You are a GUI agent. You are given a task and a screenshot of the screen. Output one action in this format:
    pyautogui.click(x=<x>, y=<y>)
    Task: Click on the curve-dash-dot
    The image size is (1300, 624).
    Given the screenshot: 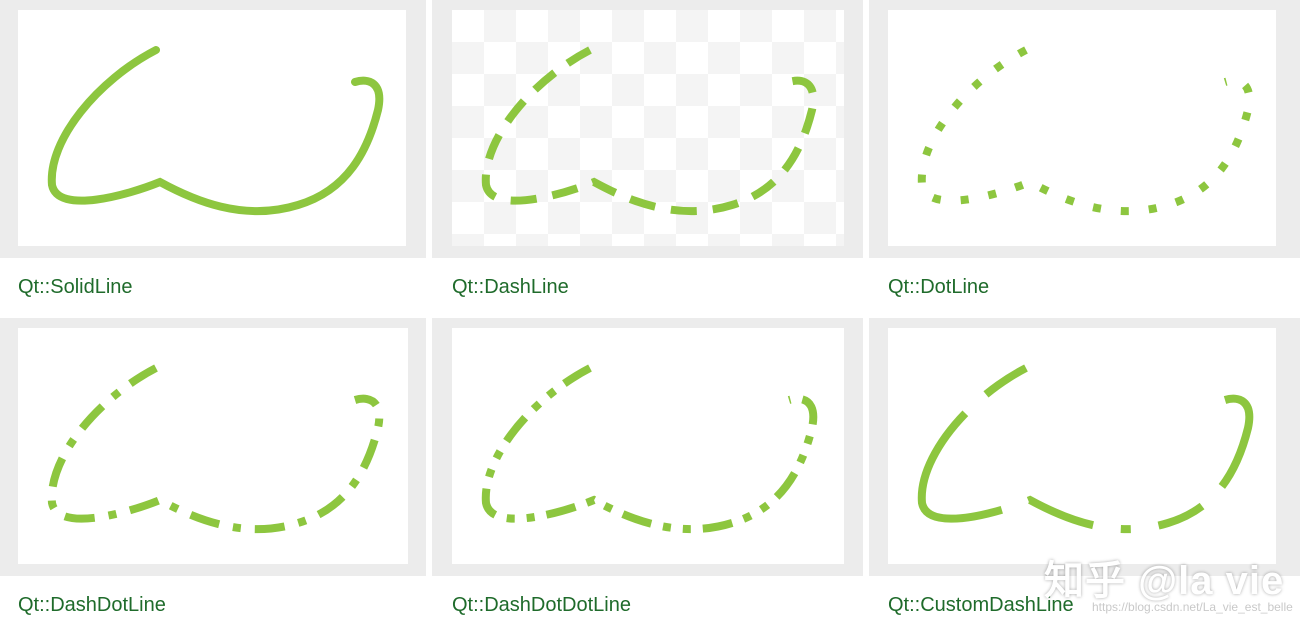 What is the action you would take?
    pyautogui.click(x=215, y=449)
    